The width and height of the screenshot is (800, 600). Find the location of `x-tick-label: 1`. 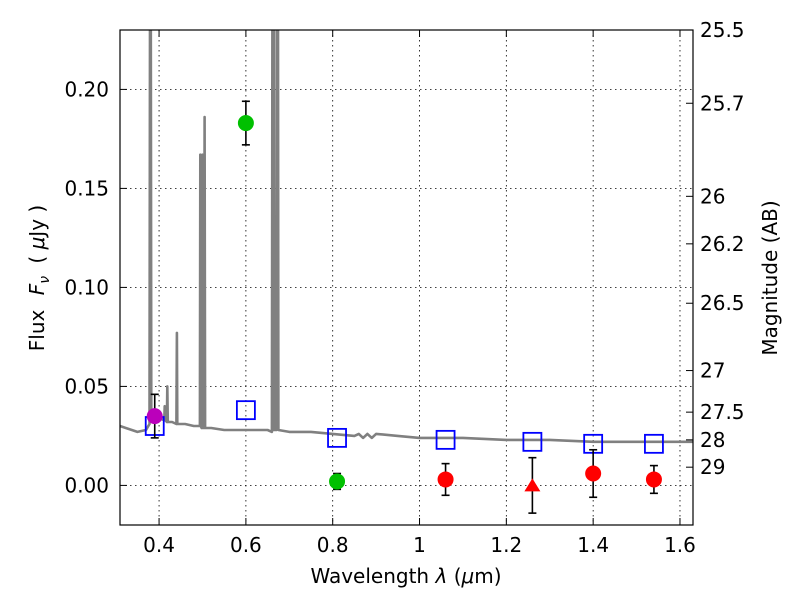

x-tick-label: 1 is located at coordinates (419, 545).